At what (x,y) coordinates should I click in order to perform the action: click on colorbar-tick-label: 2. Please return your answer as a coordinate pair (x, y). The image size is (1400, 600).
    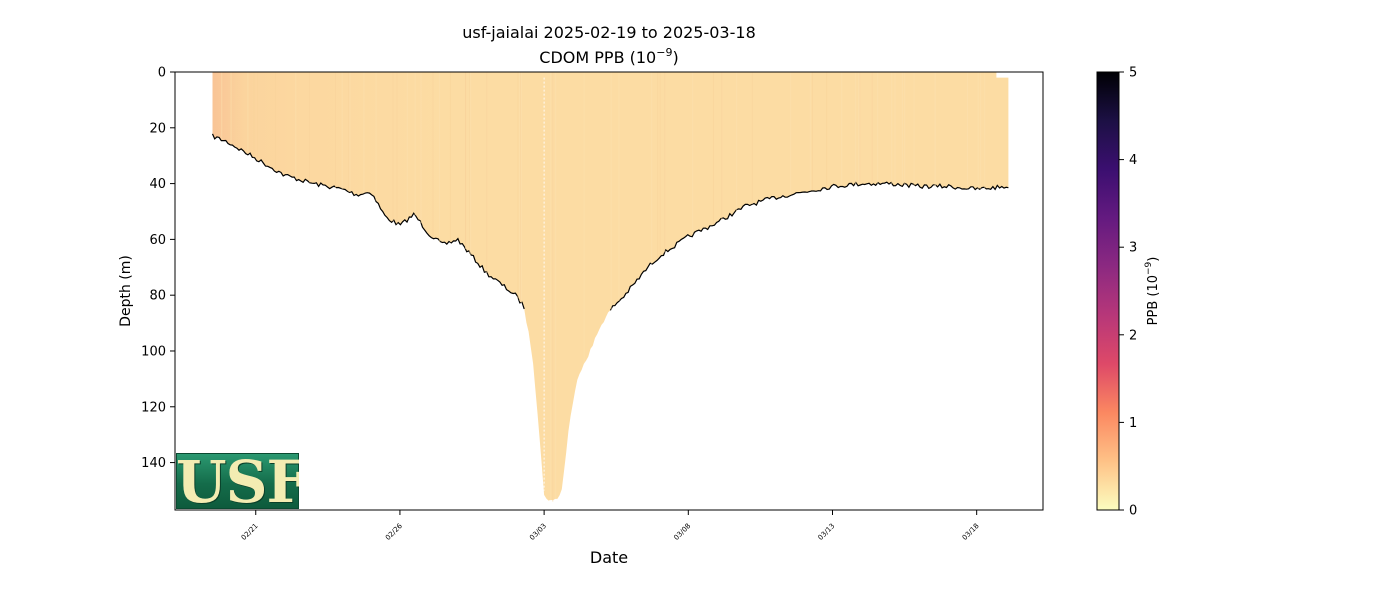
    Looking at the image, I should click on (1133, 335).